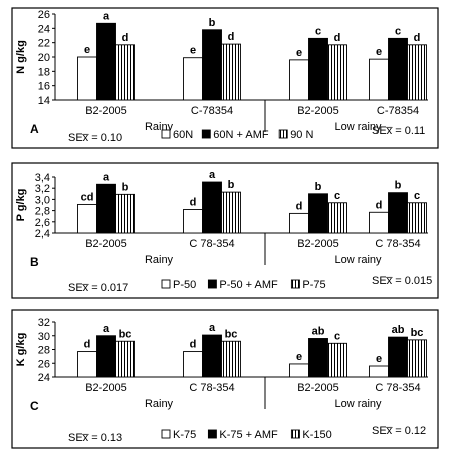 The image size is (451, 459). I want to click on group-label-low-rainy: Low rainy, so click(358, 404).